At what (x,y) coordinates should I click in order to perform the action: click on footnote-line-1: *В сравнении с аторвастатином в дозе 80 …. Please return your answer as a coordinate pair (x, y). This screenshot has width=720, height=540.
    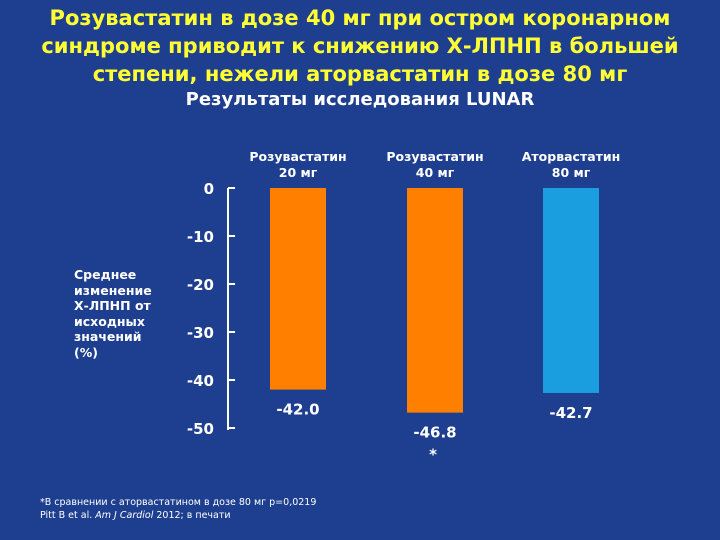
    Looking at the image, I should click on (178, 502).